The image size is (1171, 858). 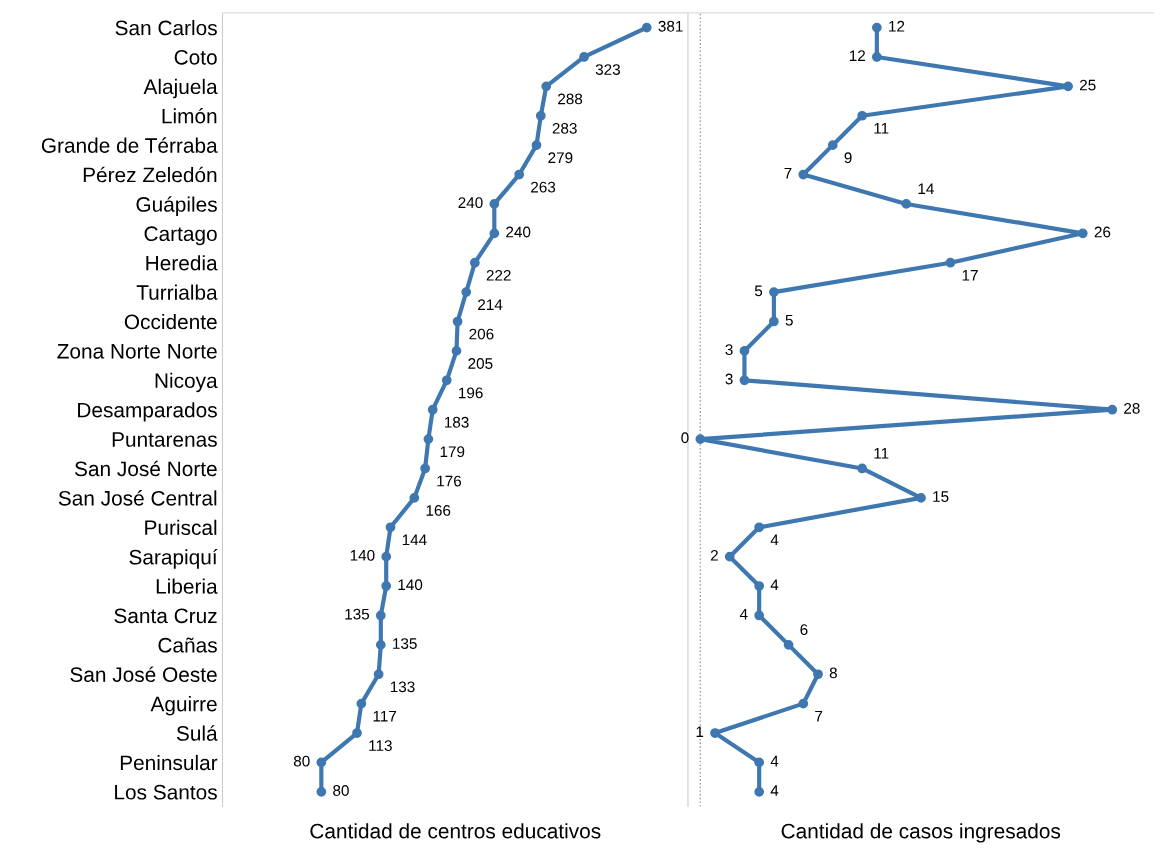 What do you see at coordinates (181, 527) in the screenshot?
I see `y-tick-label: Puriscal` at bounding box center [181, 527].